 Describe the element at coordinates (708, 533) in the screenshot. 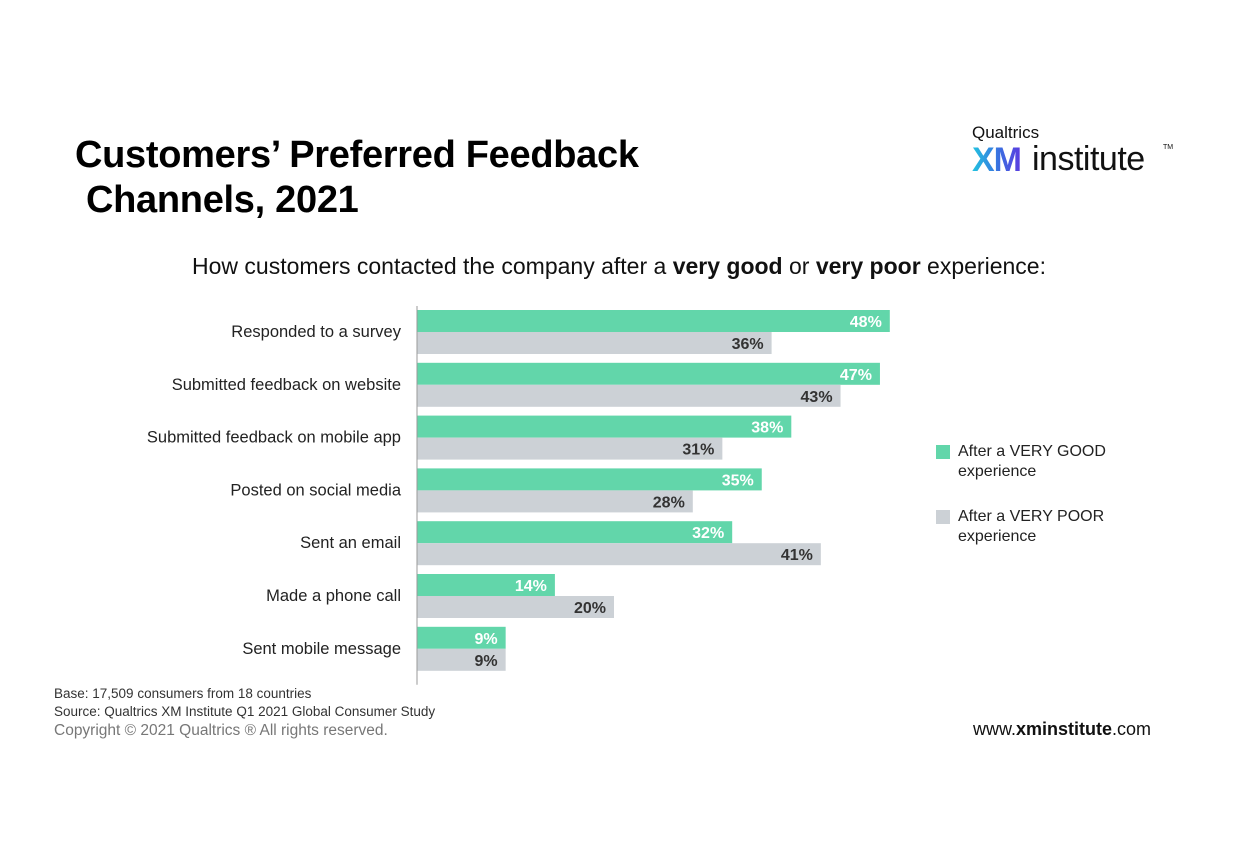

I see `data-label: 32%` at that location.